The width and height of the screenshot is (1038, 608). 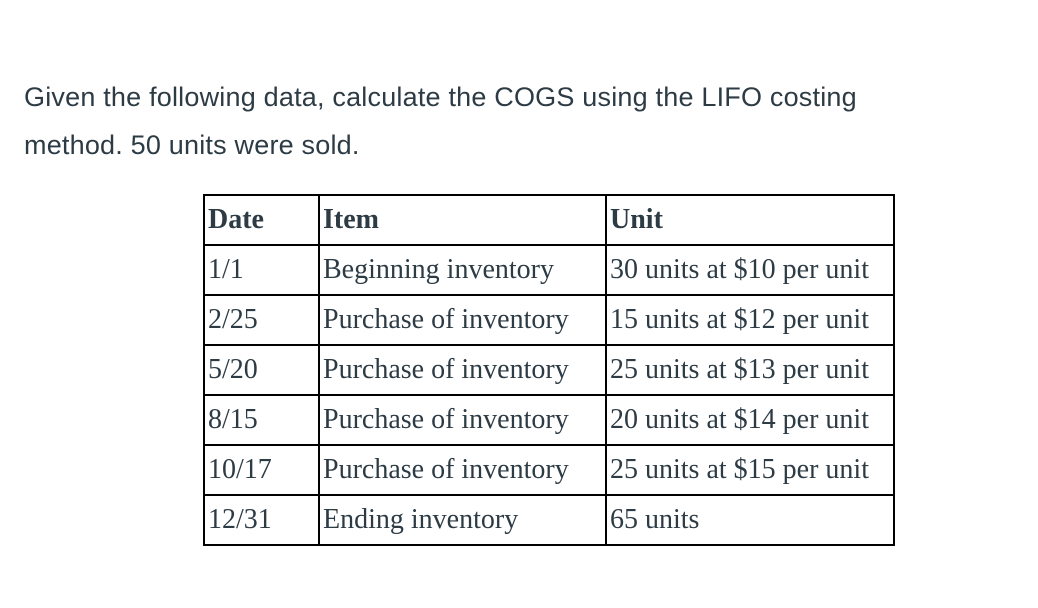 I want to click on cell-unit: 25 units at $13 per unit, so click(x=750, y=370).